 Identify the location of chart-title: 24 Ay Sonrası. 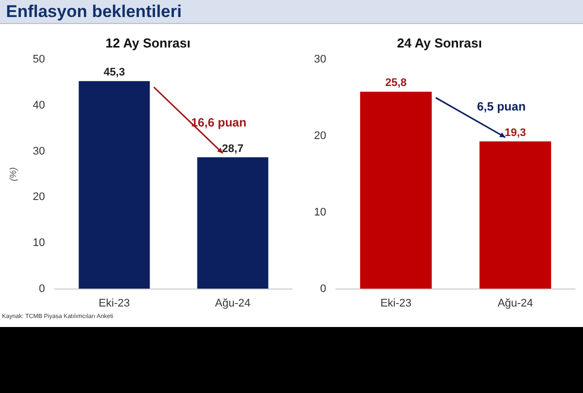
(439, 42).